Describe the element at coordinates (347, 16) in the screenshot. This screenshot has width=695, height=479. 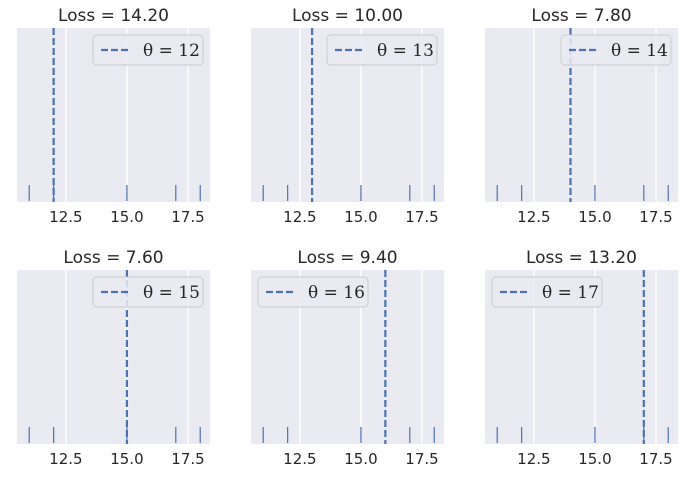
I see `subplot-title: Loss = 10.00` at that location.